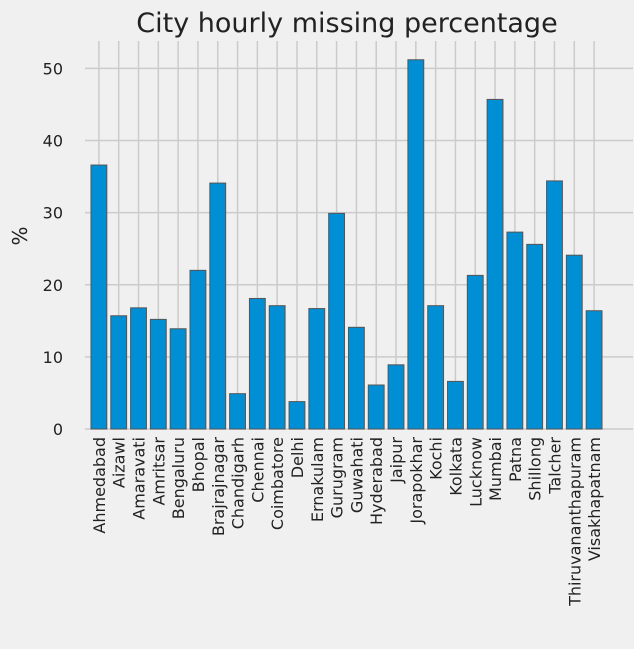  I want to click on x-tick-label: Chennai, so click(257, 470).